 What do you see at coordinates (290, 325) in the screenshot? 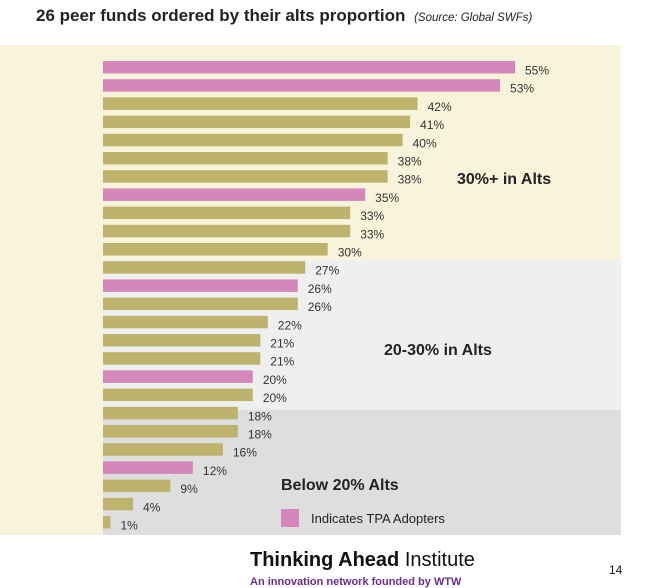
I see `bar-value-label-15: 22%` at bounding box center [290, 325].